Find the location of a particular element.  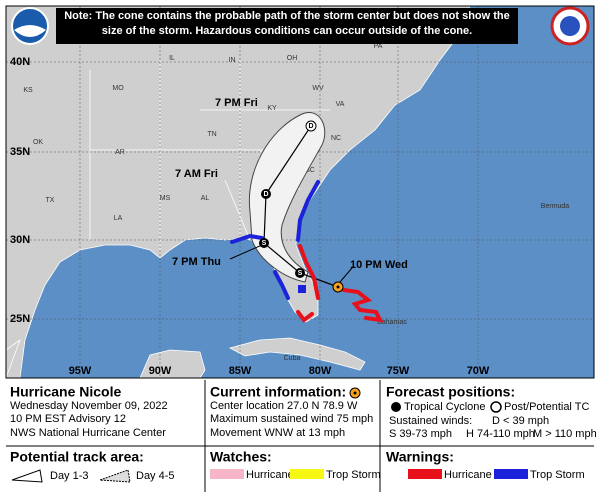

wind-m: M > 110 mph is located at coordinates (565, 434).